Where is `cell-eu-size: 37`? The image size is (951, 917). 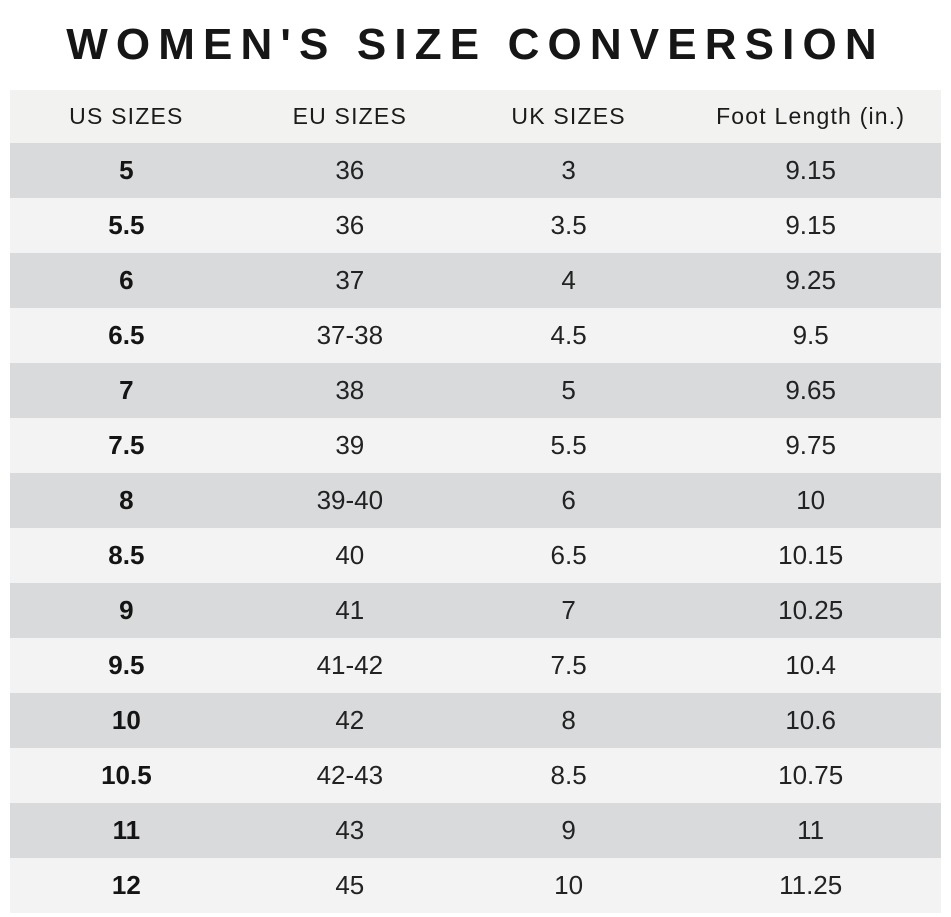 cell-eu-size: 37 is located at coordinates (350, 280).